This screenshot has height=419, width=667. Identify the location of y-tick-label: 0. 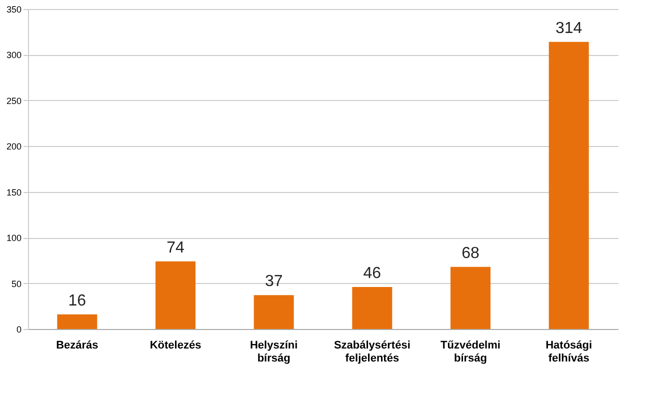
(19, 329).